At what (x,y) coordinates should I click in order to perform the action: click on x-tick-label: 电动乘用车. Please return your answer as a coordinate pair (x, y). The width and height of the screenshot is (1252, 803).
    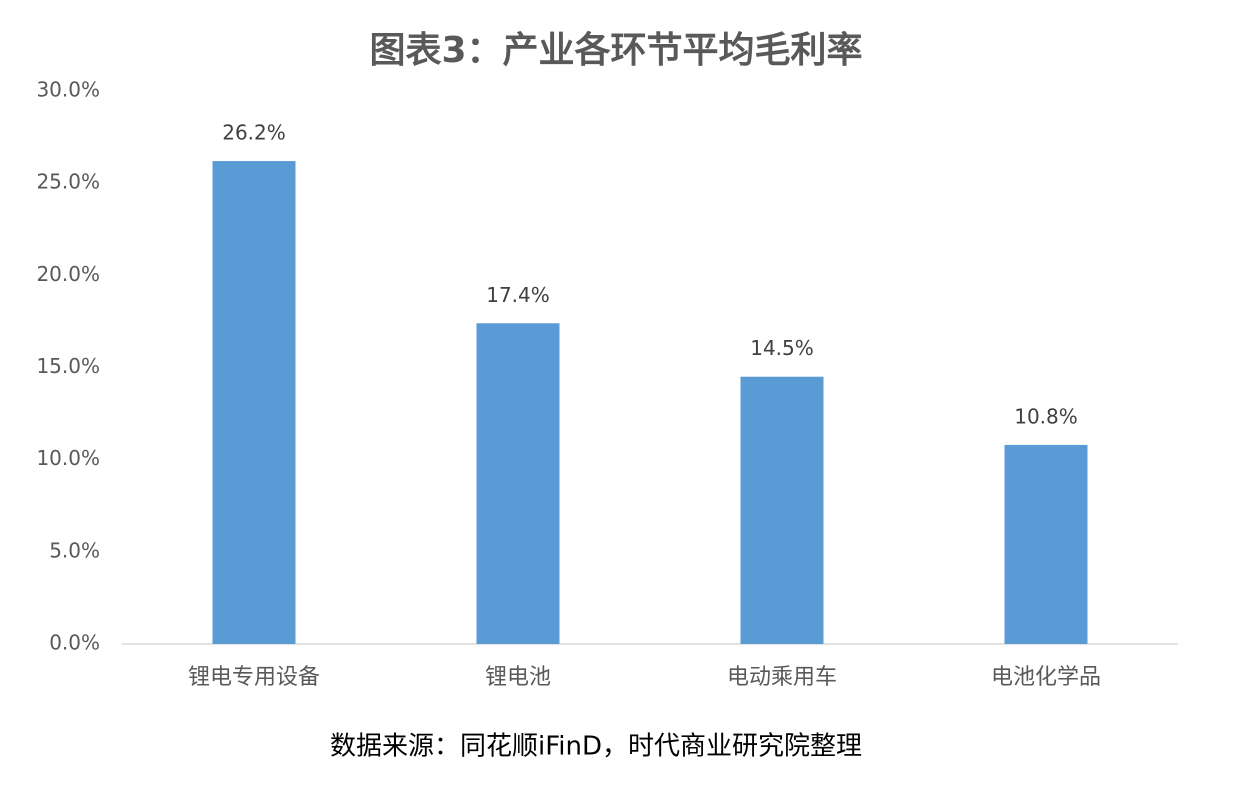
    Looking at the image, I should click on (782, 677).